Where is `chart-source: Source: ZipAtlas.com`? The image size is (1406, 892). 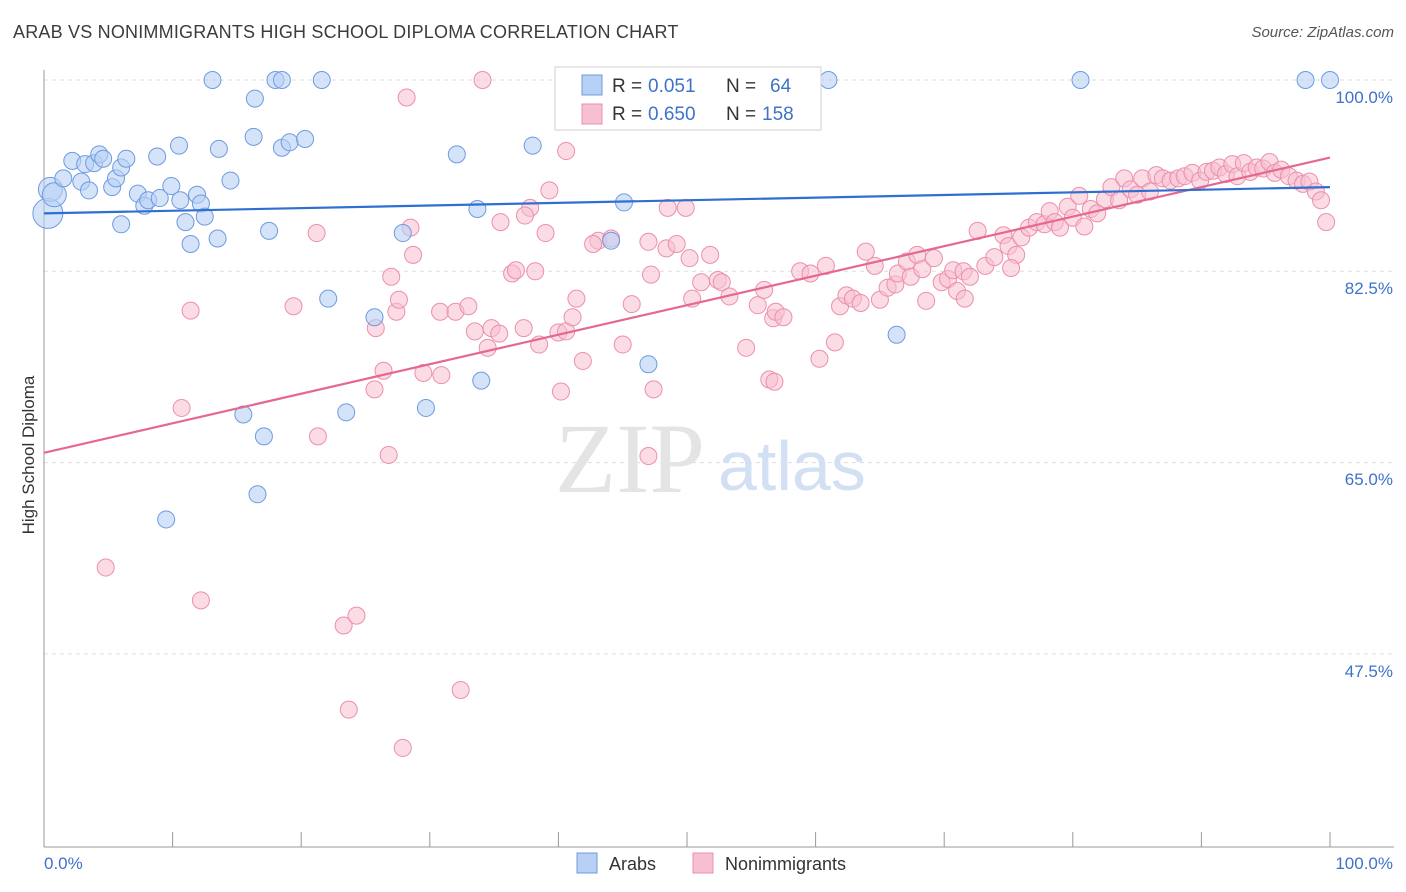 chart-source: Source: ZipAtlas.com is located at coordinates (1322, 32).